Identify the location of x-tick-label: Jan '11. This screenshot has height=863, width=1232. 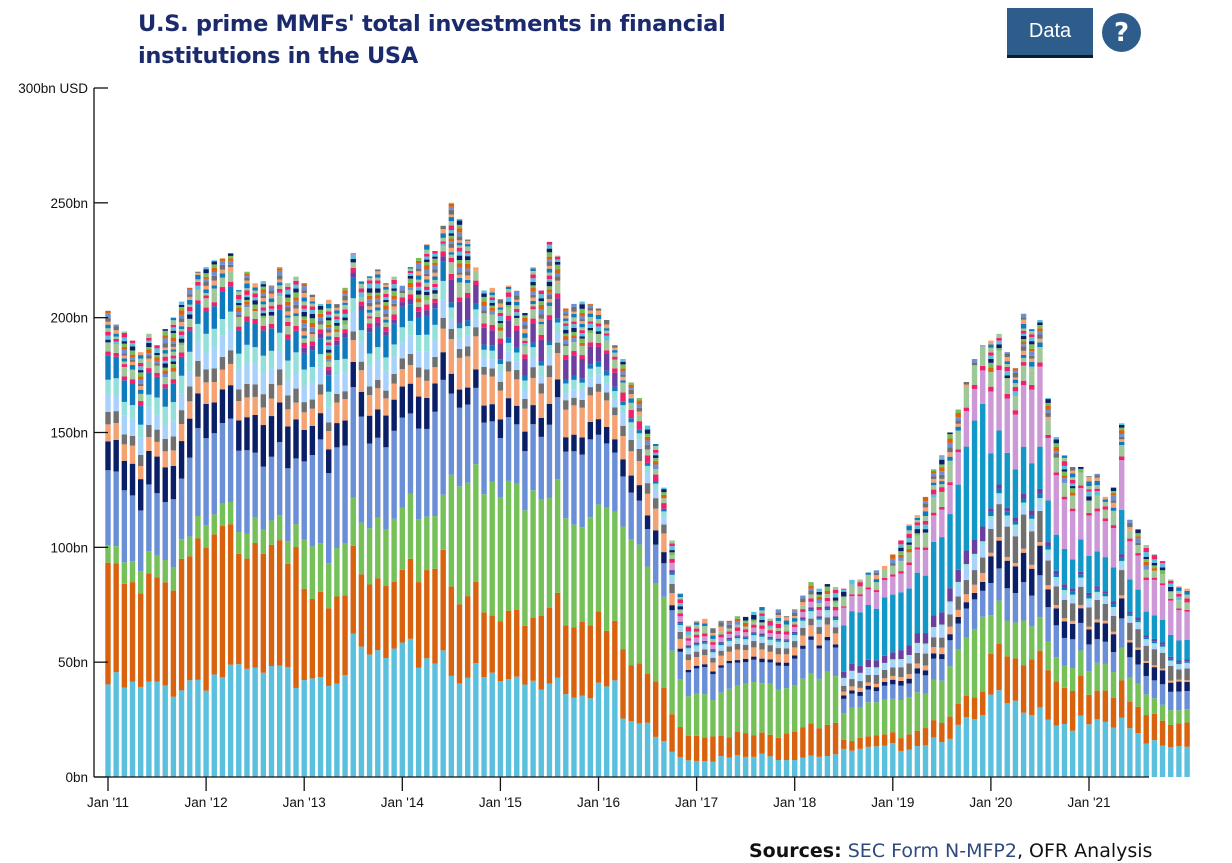
(108, 802).